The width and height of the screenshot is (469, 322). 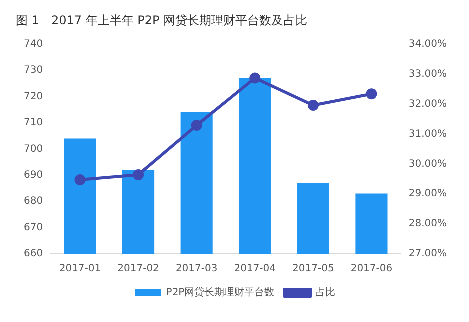 What do you see at coordinates (428, 44) in the screenshot?
I see `y2-tick-label: 34.00%` at bounding box center [428, 44].